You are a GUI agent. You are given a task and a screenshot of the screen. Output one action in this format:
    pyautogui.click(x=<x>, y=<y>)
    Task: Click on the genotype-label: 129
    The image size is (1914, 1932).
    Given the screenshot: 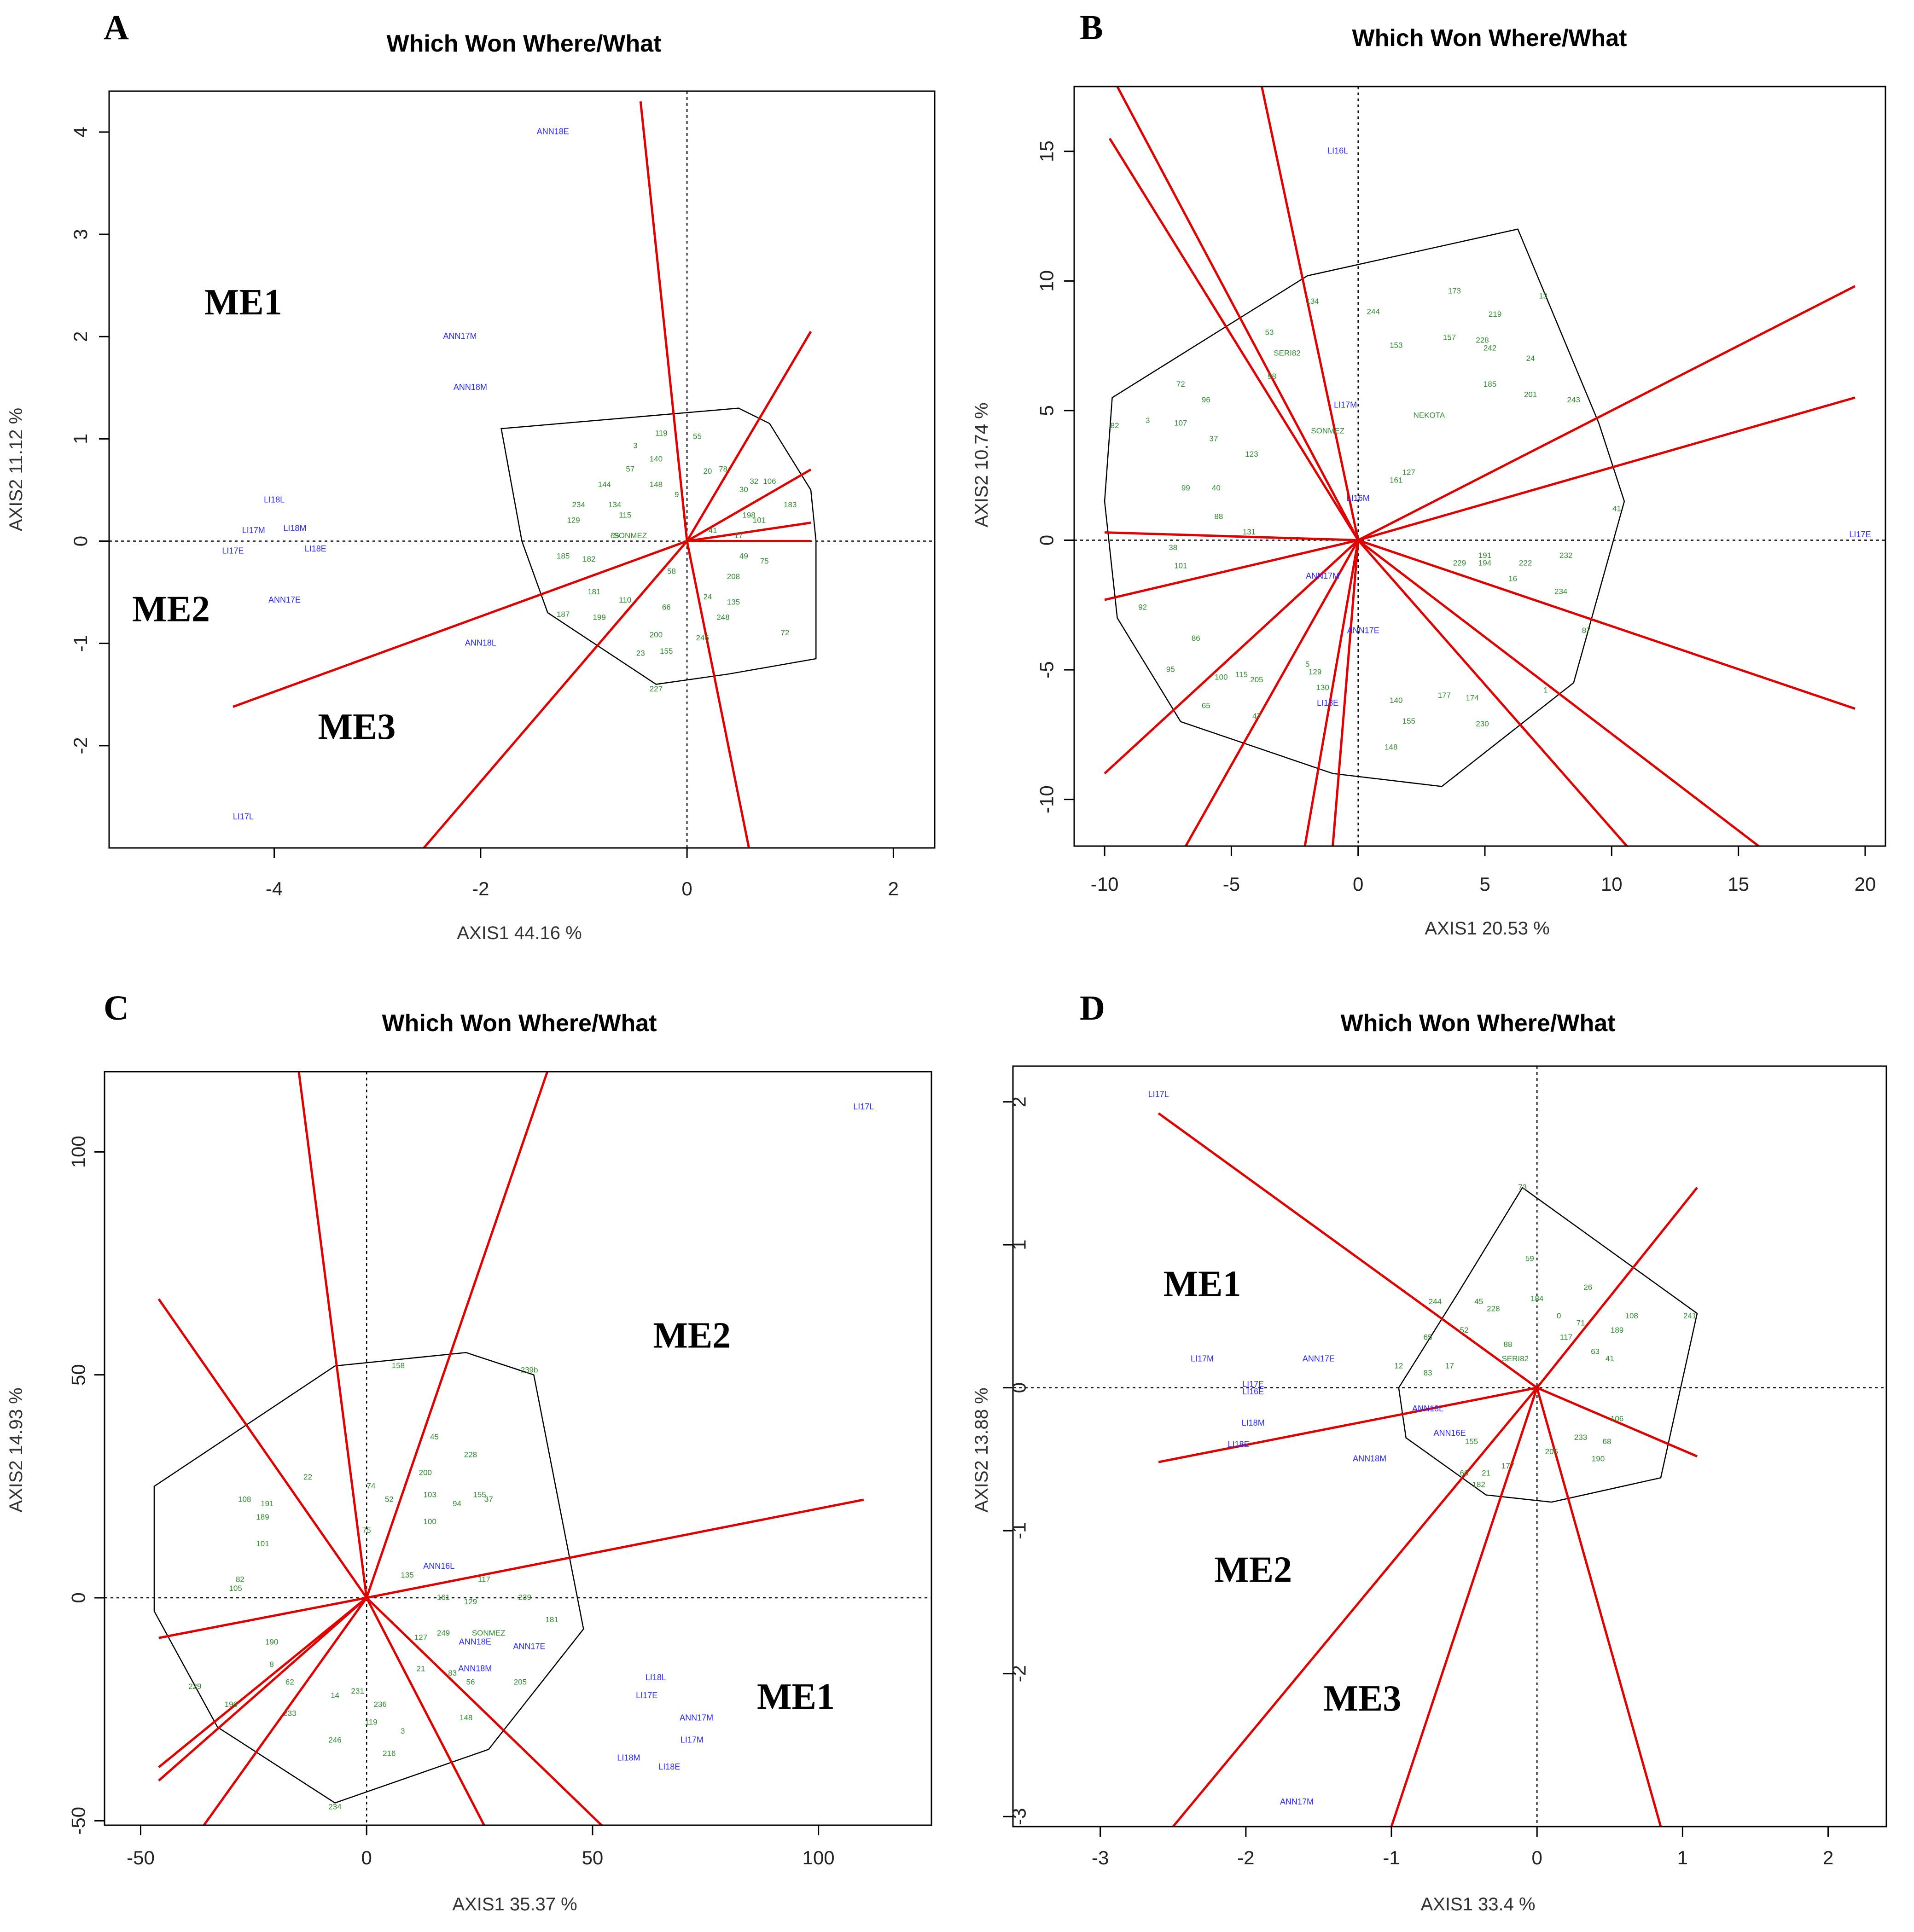 What is the action you would take?
    pyautogui.click(x=1315, y=671)
    